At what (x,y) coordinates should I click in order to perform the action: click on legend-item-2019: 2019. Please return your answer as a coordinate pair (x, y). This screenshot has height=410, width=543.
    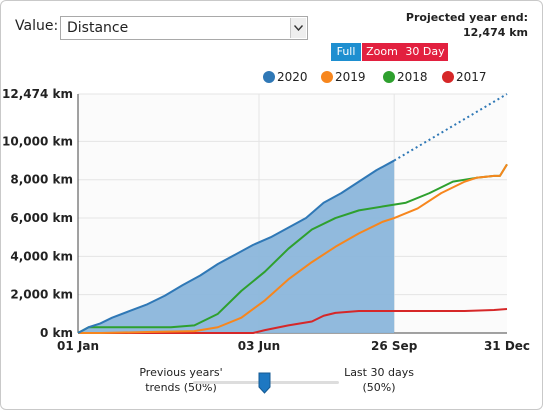
    Looking at the image, I should click on (343, 77).